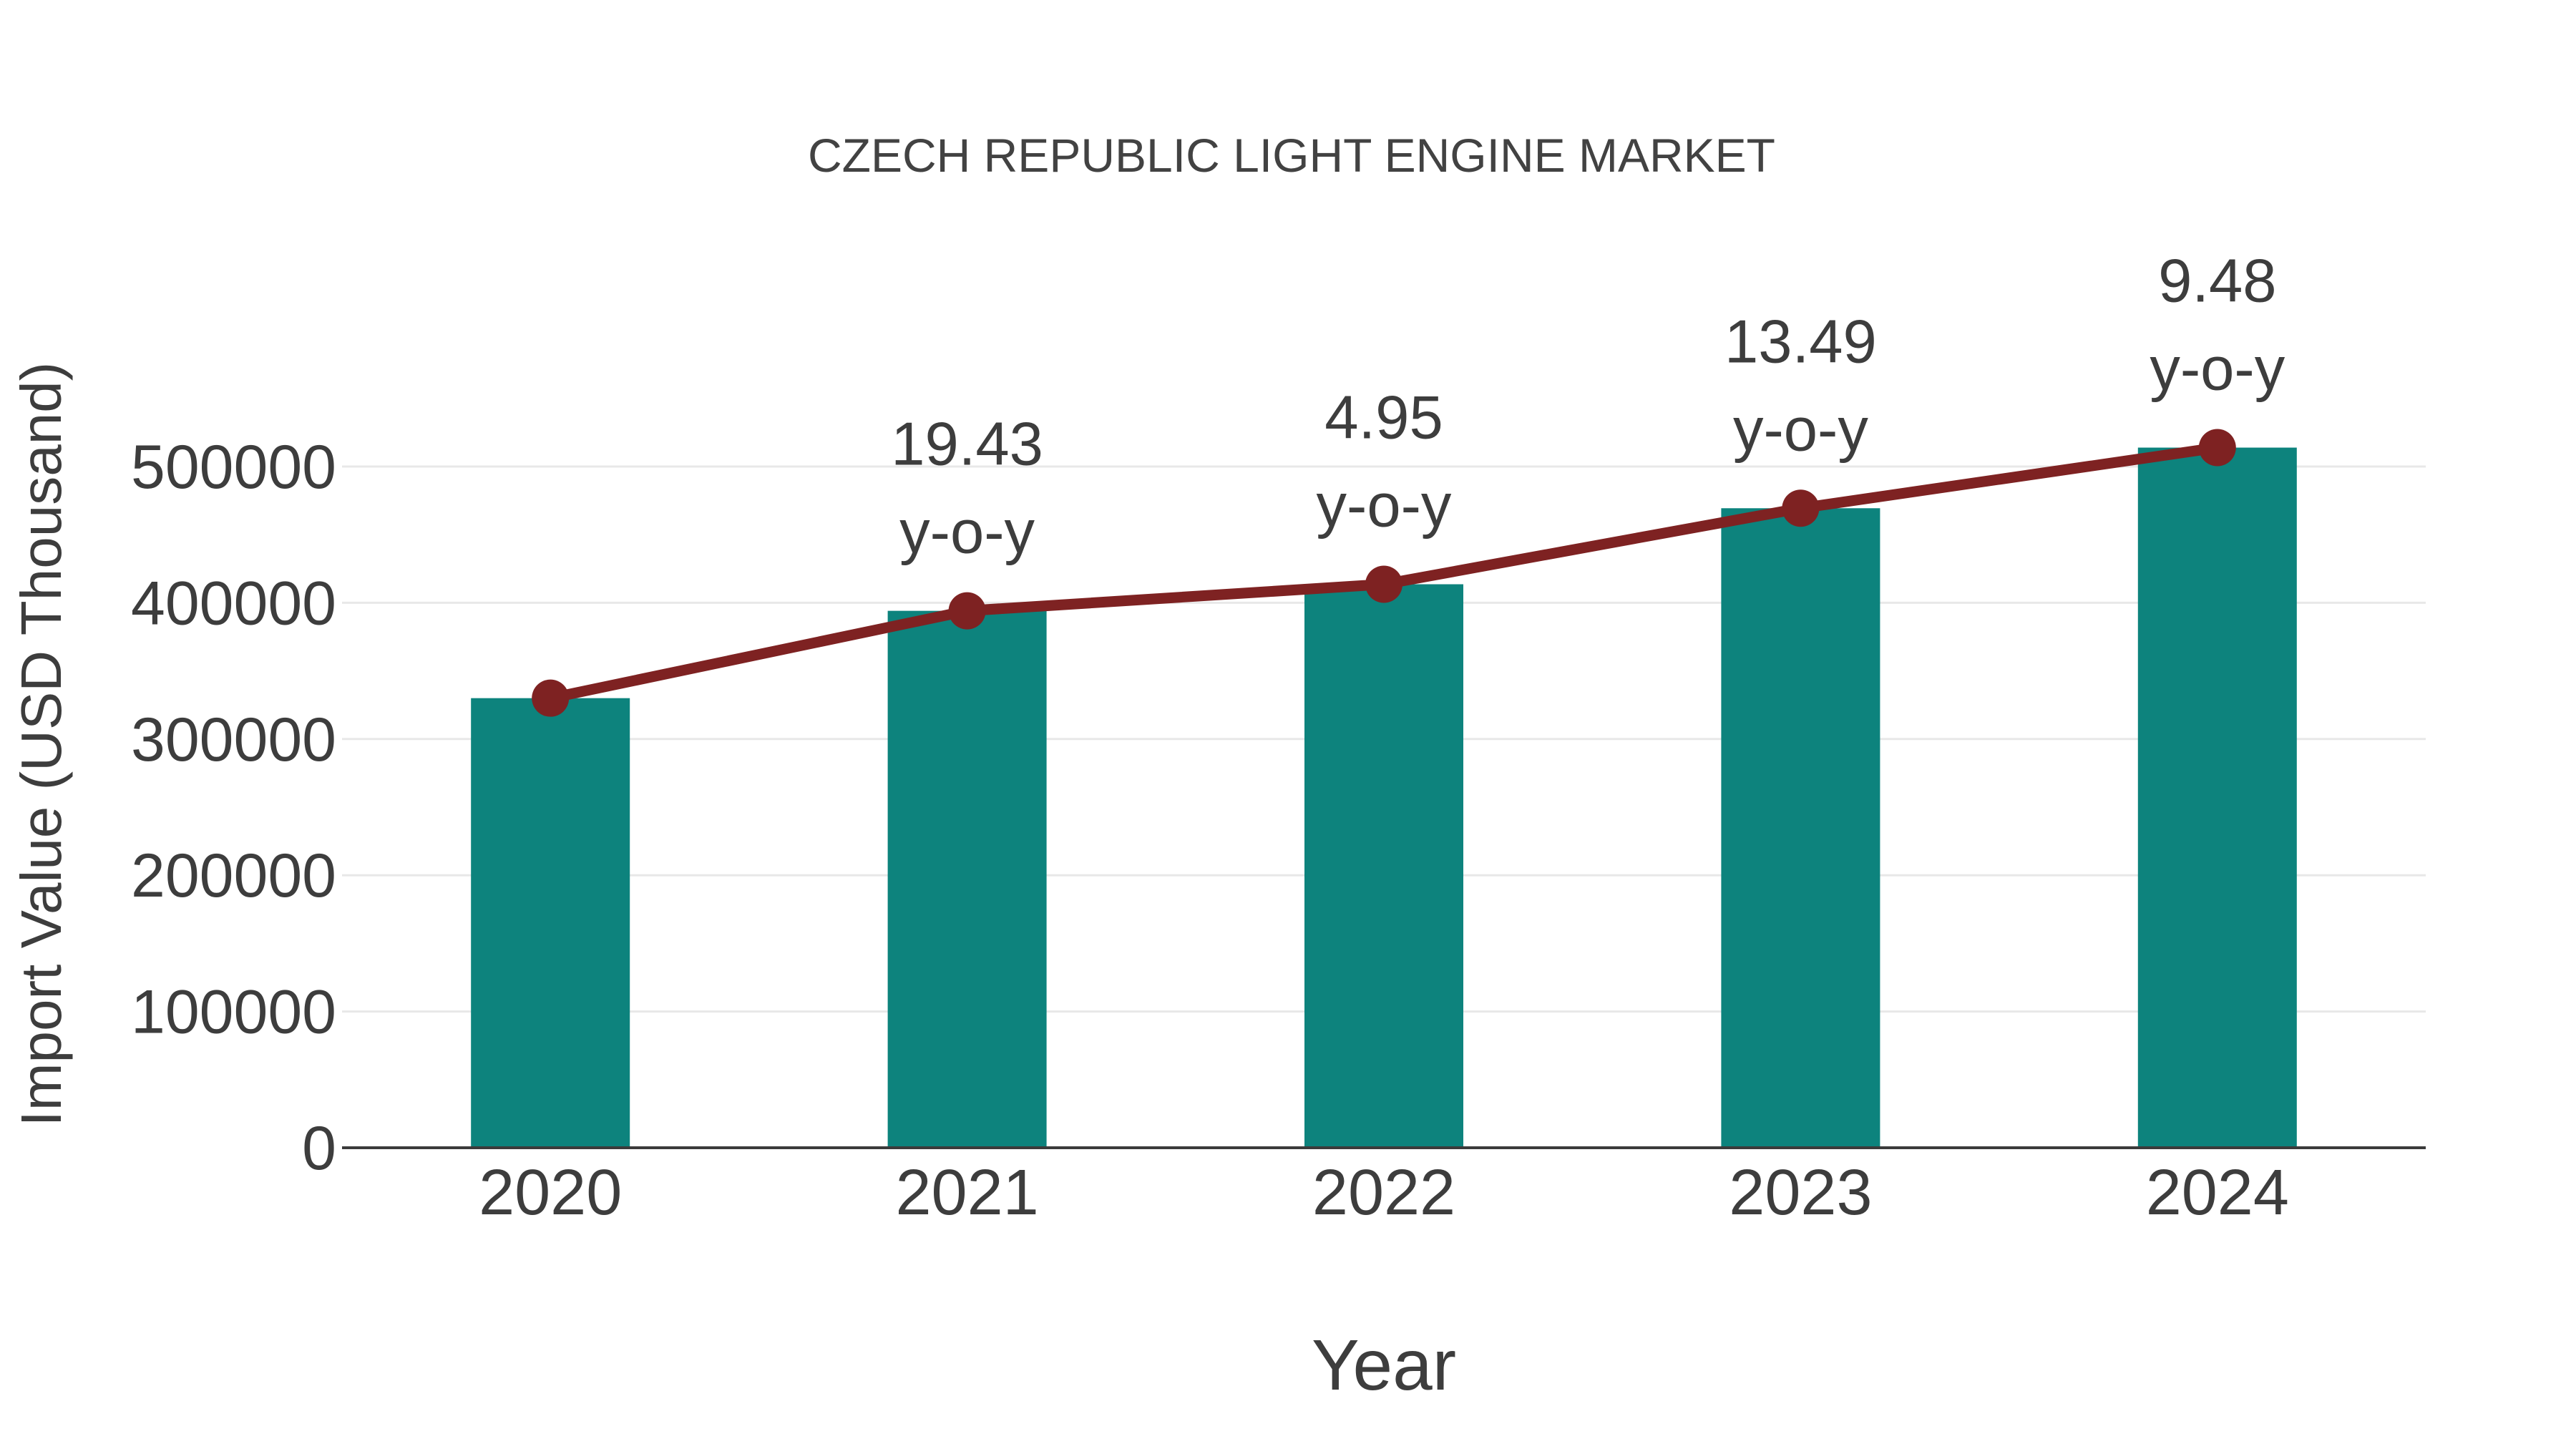 This screenshot has height=1449, width=2576. I want to click on annotation-2023-value: 13.49, so click(1800, 342).